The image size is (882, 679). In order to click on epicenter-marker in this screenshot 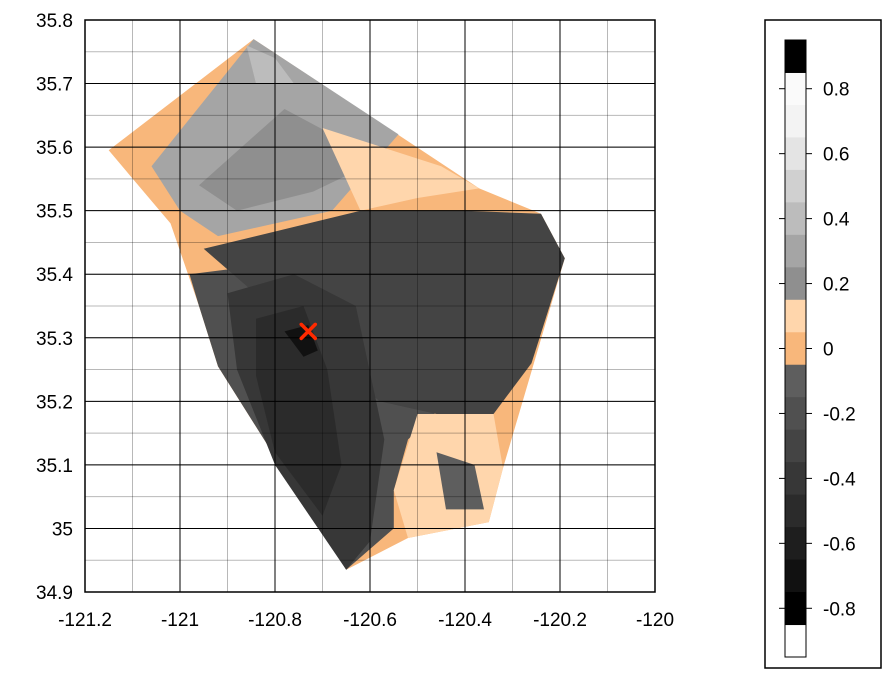, I will do `click(308, 331)`.